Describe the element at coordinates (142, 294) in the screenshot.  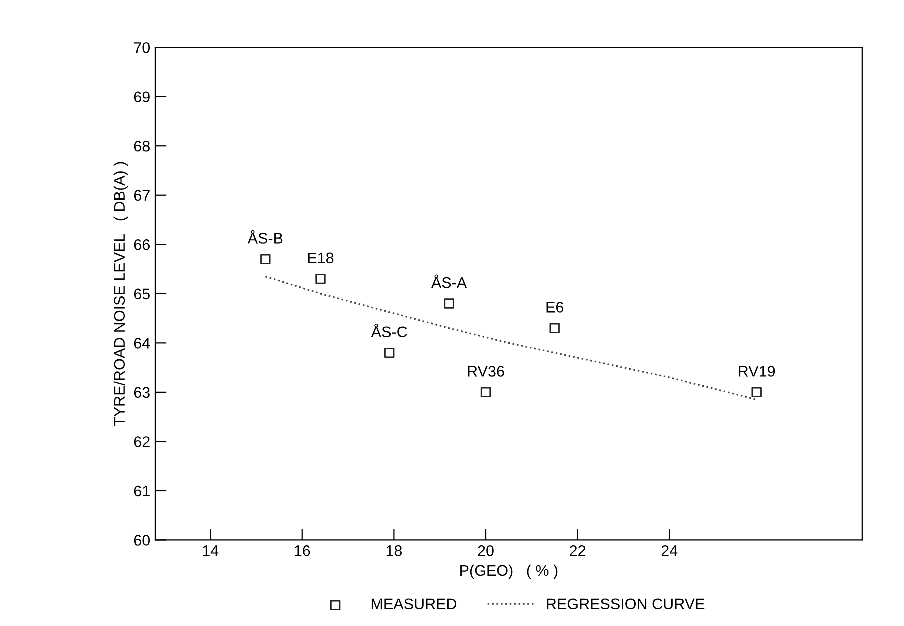
I see `y-tick-label: 65` at that location.